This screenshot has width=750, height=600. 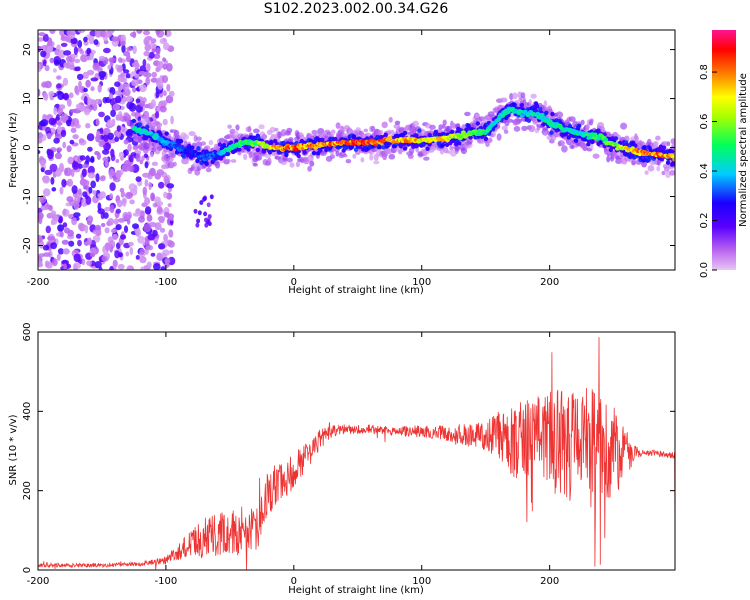 I want to click on x-tick-label: 100, so click(x=421, y=282).